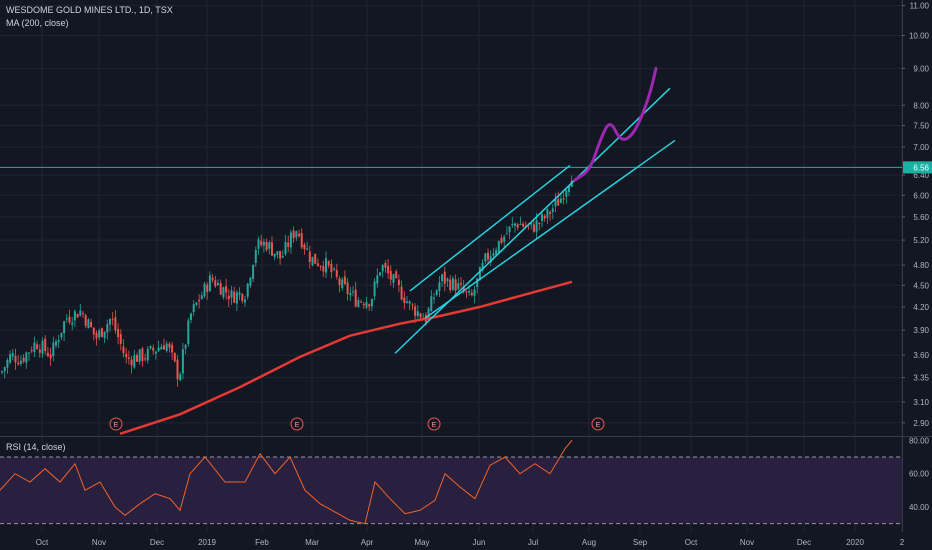 The height and width of the screenshot is (550, 932). I want to click on price-axis-label: 3.10, so click(921, 402).